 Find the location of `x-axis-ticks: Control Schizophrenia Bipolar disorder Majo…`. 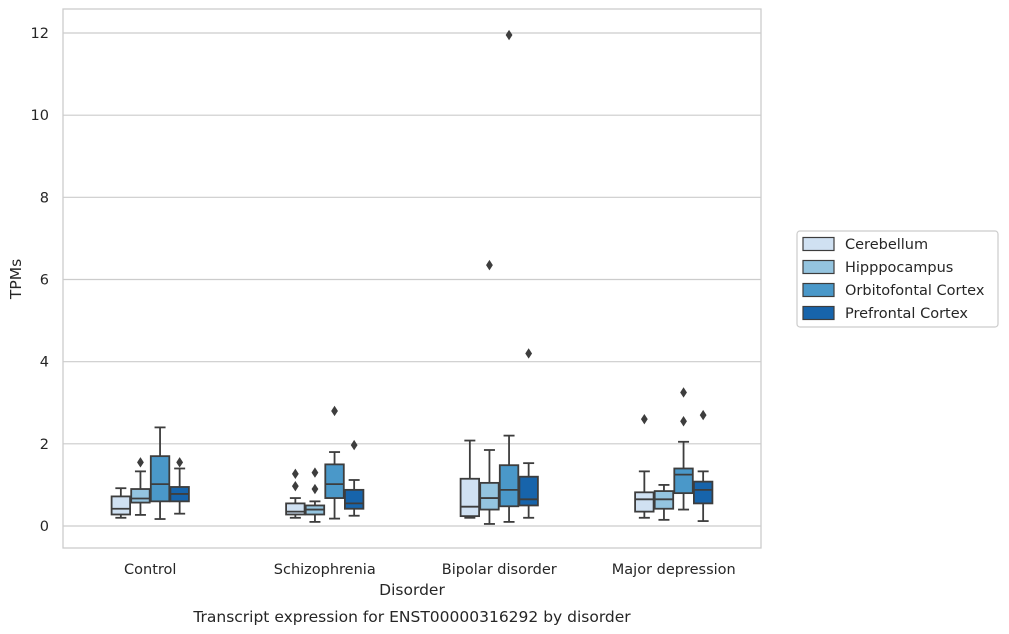

x-axis-ticks: Control Schizophrenia Bipolar disorder Majo… is located at coordinates (430, 570).